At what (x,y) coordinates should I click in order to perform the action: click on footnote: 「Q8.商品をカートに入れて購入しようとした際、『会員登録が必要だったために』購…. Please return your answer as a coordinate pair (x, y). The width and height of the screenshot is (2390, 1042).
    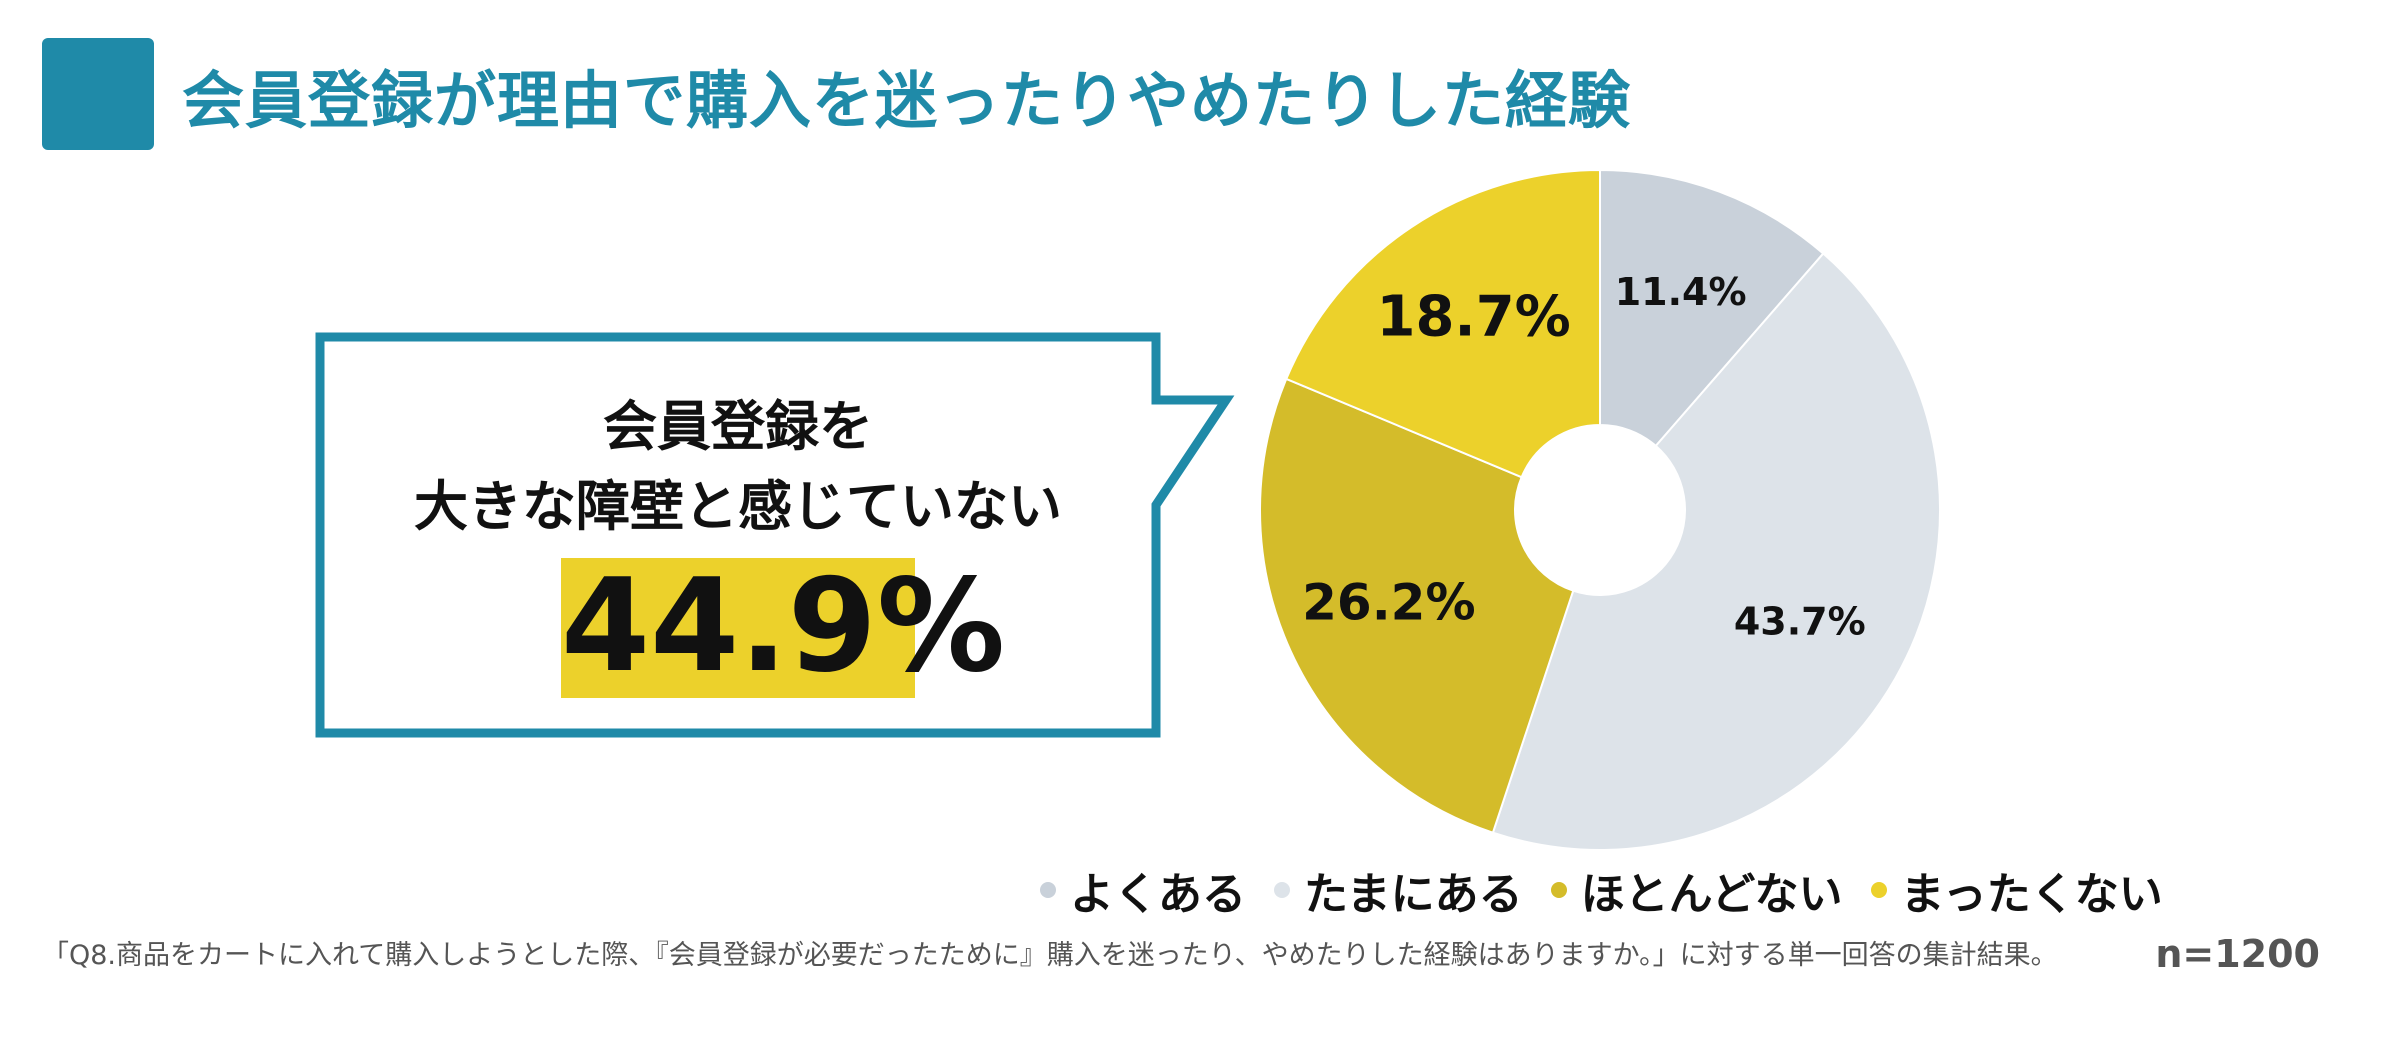
    Looking at the image, I should click on (1050, 955).